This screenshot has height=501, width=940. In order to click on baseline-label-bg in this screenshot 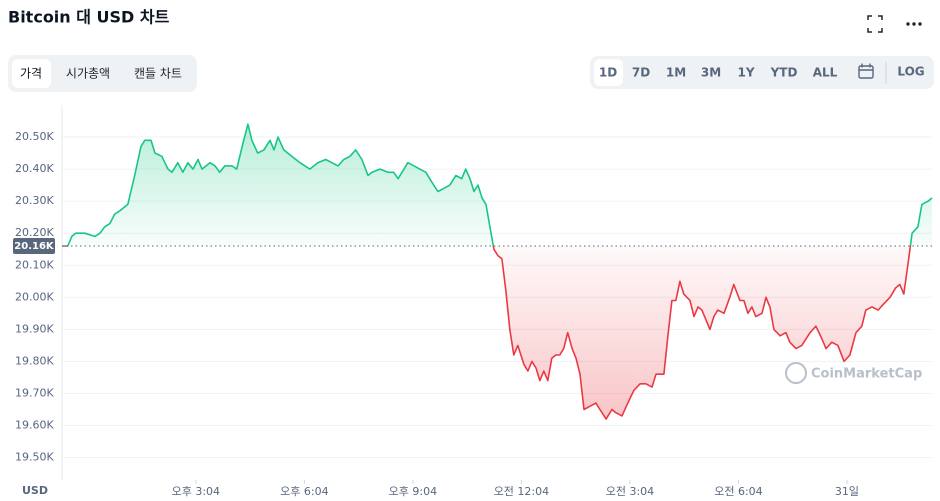, I will do `click(34, 246)`.